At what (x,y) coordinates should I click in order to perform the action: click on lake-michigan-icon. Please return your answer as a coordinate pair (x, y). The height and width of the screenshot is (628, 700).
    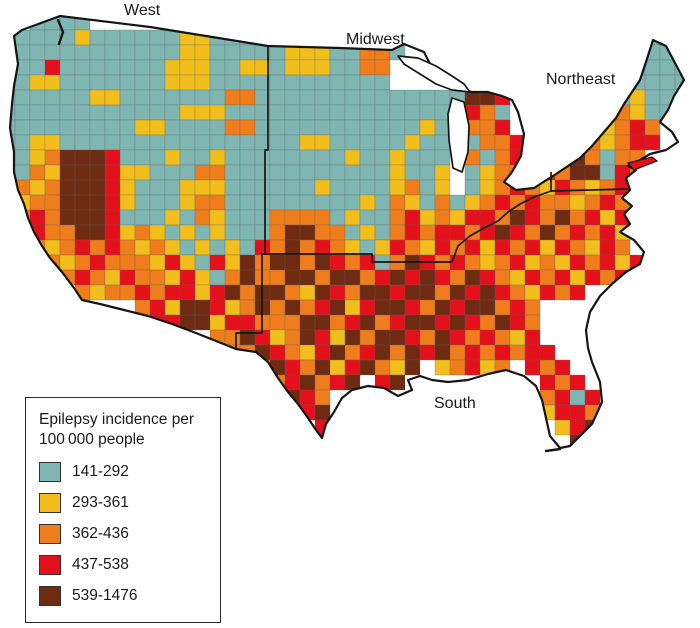
    Looking at the image, I should click on (458, 135).